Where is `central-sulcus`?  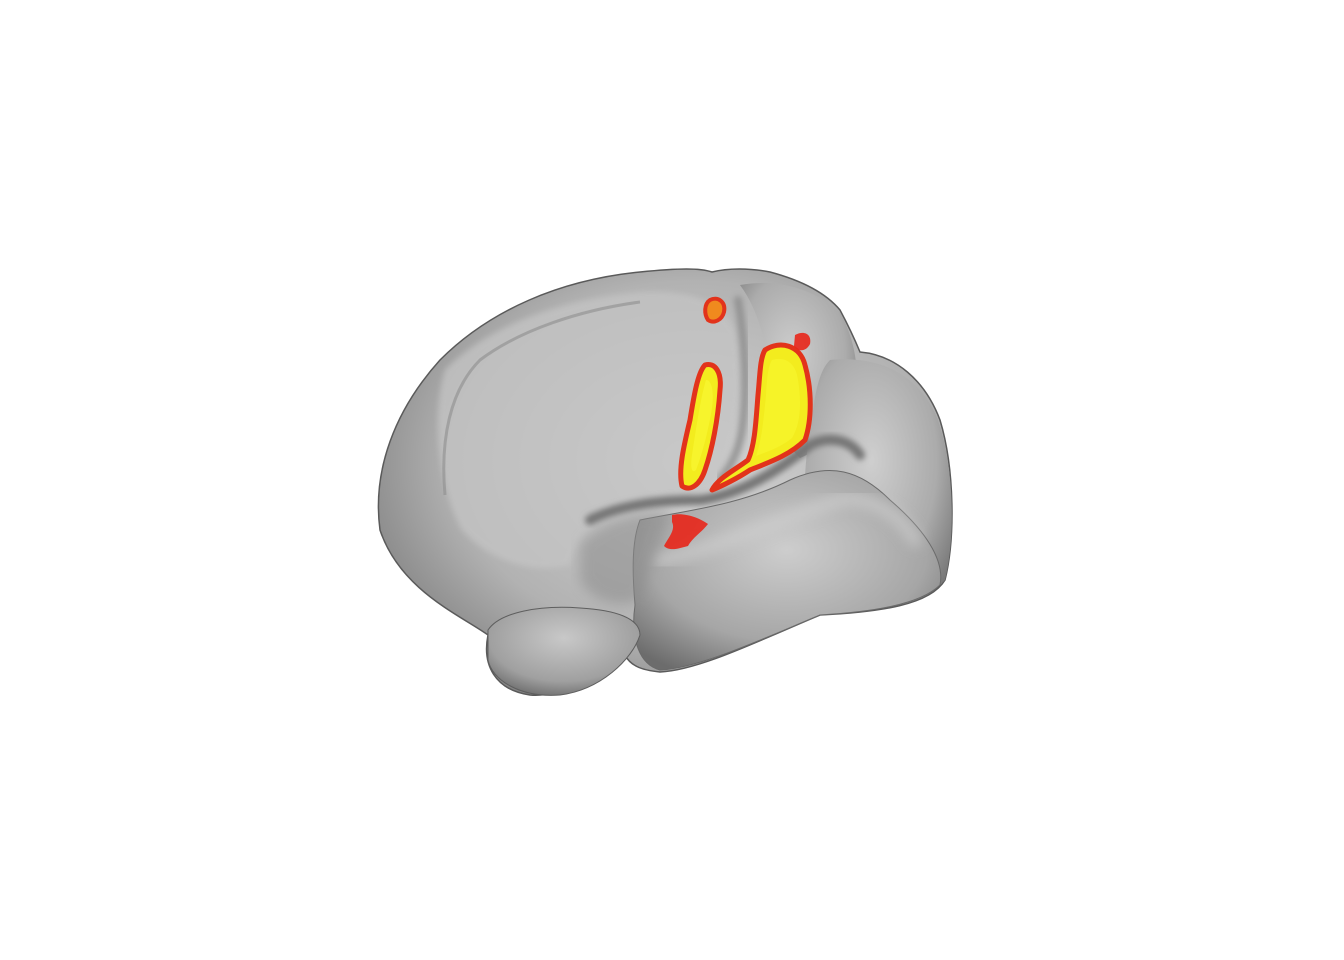
central-sulcus is located at coordinates (733, 390).